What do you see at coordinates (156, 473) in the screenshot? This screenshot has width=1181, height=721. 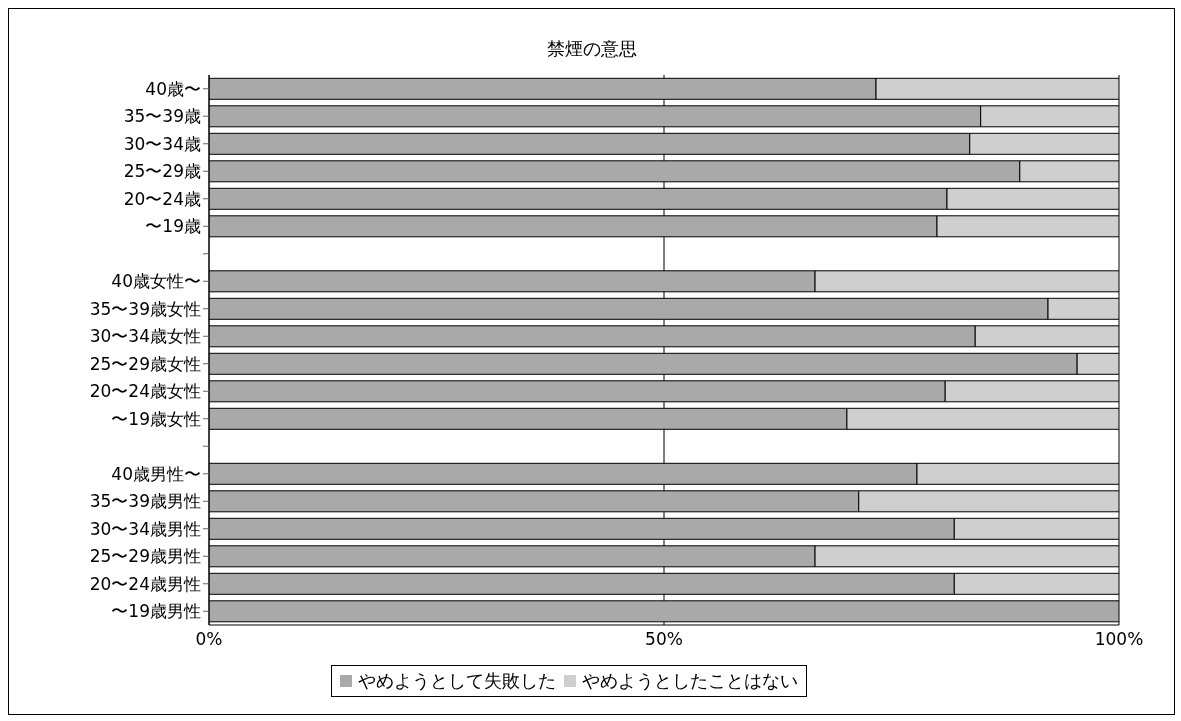 I see `y-tick-label: 40歳男性〜` at bounding box center [156, 473].